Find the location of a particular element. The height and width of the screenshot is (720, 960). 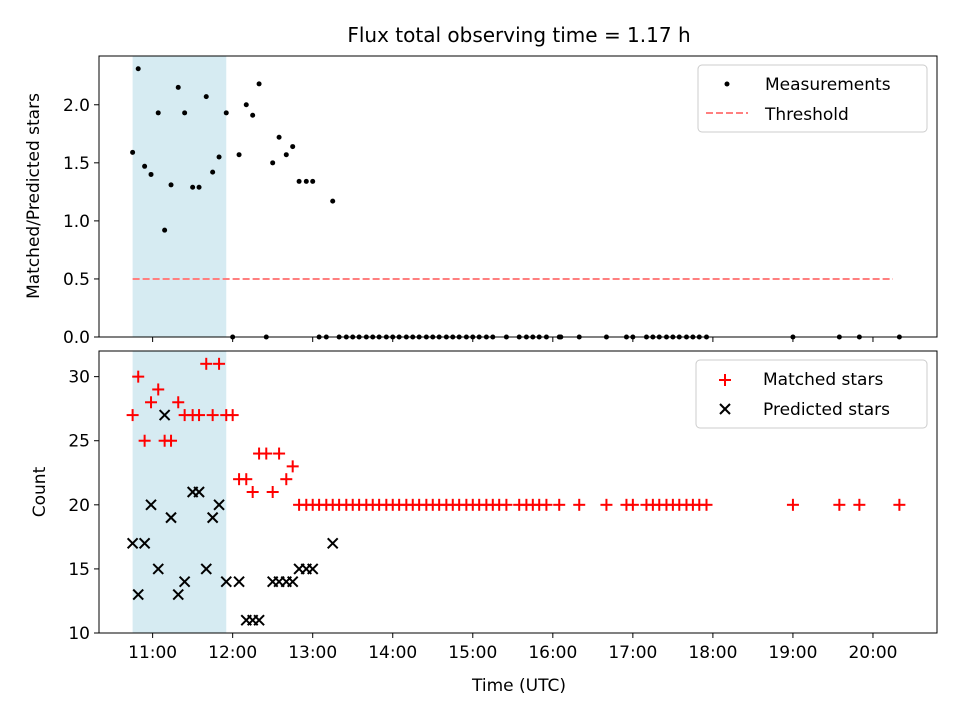

x-tick-label: 15:00 is located at coordinates (472, 653).